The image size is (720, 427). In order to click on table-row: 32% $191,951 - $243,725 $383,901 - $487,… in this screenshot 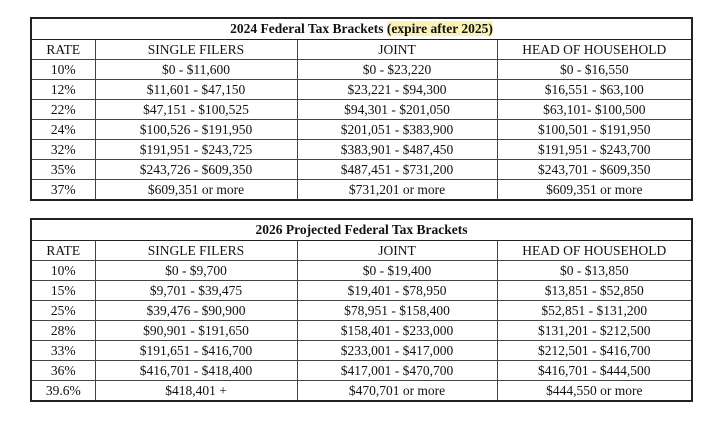, I will do `click(361, 149)`.